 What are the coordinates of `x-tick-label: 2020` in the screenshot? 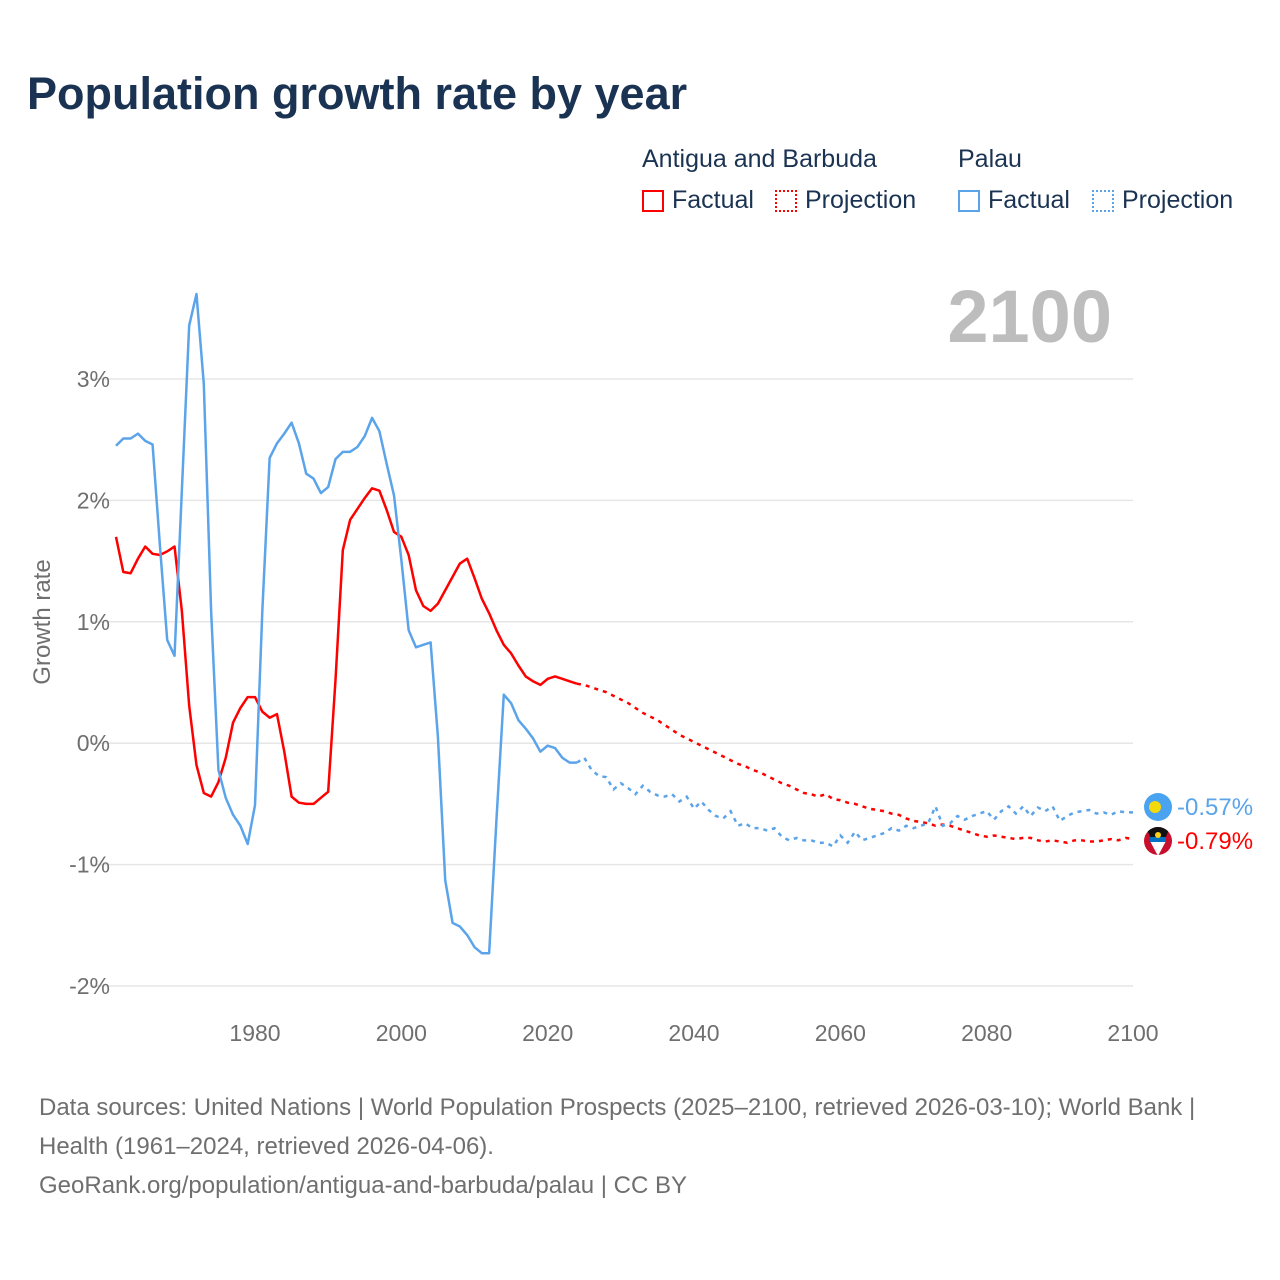 It's located at (547, 1033).